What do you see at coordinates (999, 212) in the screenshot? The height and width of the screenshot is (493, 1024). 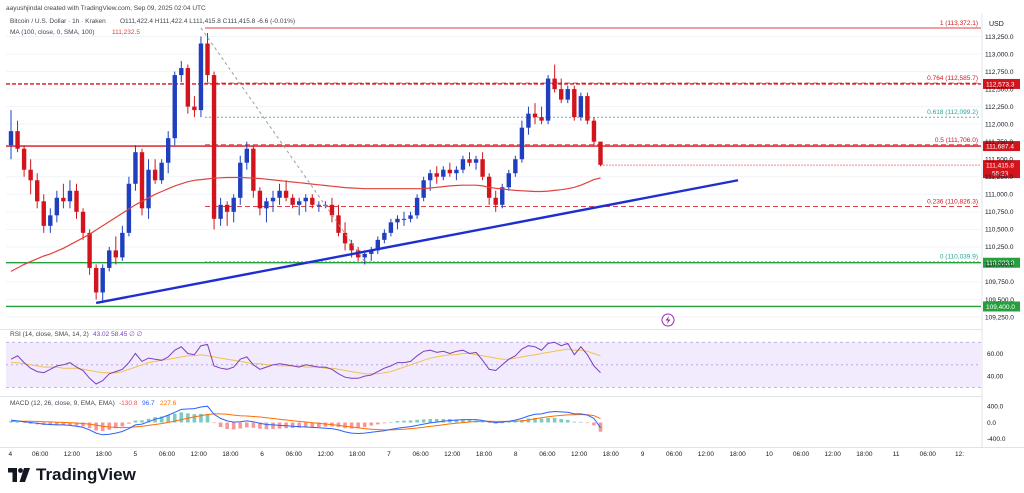 I see `price-tick-label: 110,750.0` at bounding box center [999, 212].